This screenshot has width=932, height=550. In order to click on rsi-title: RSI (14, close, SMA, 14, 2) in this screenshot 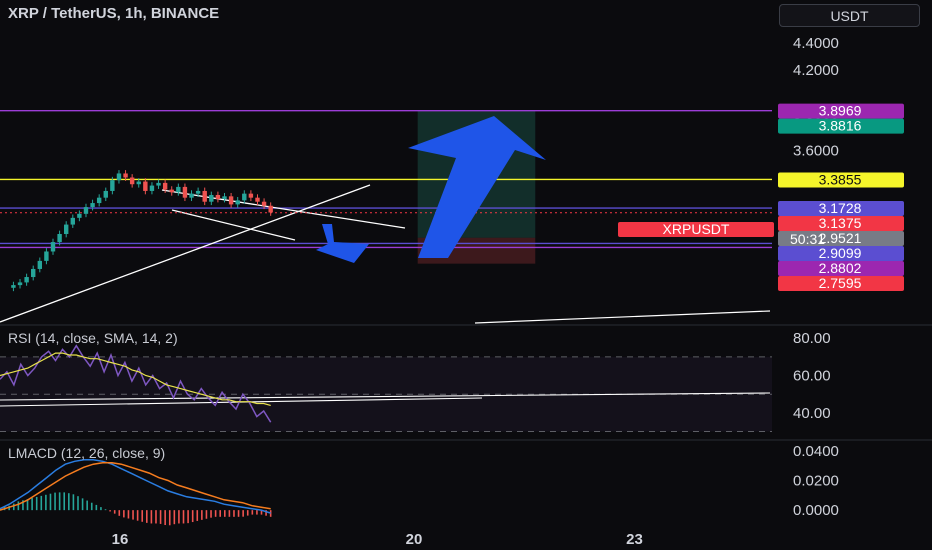, I will do `click(93, 338)`.